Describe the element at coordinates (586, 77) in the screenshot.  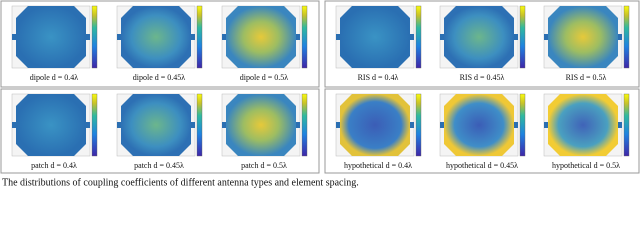
I see `panel-label: RIS d = 0.5λ` at that location.